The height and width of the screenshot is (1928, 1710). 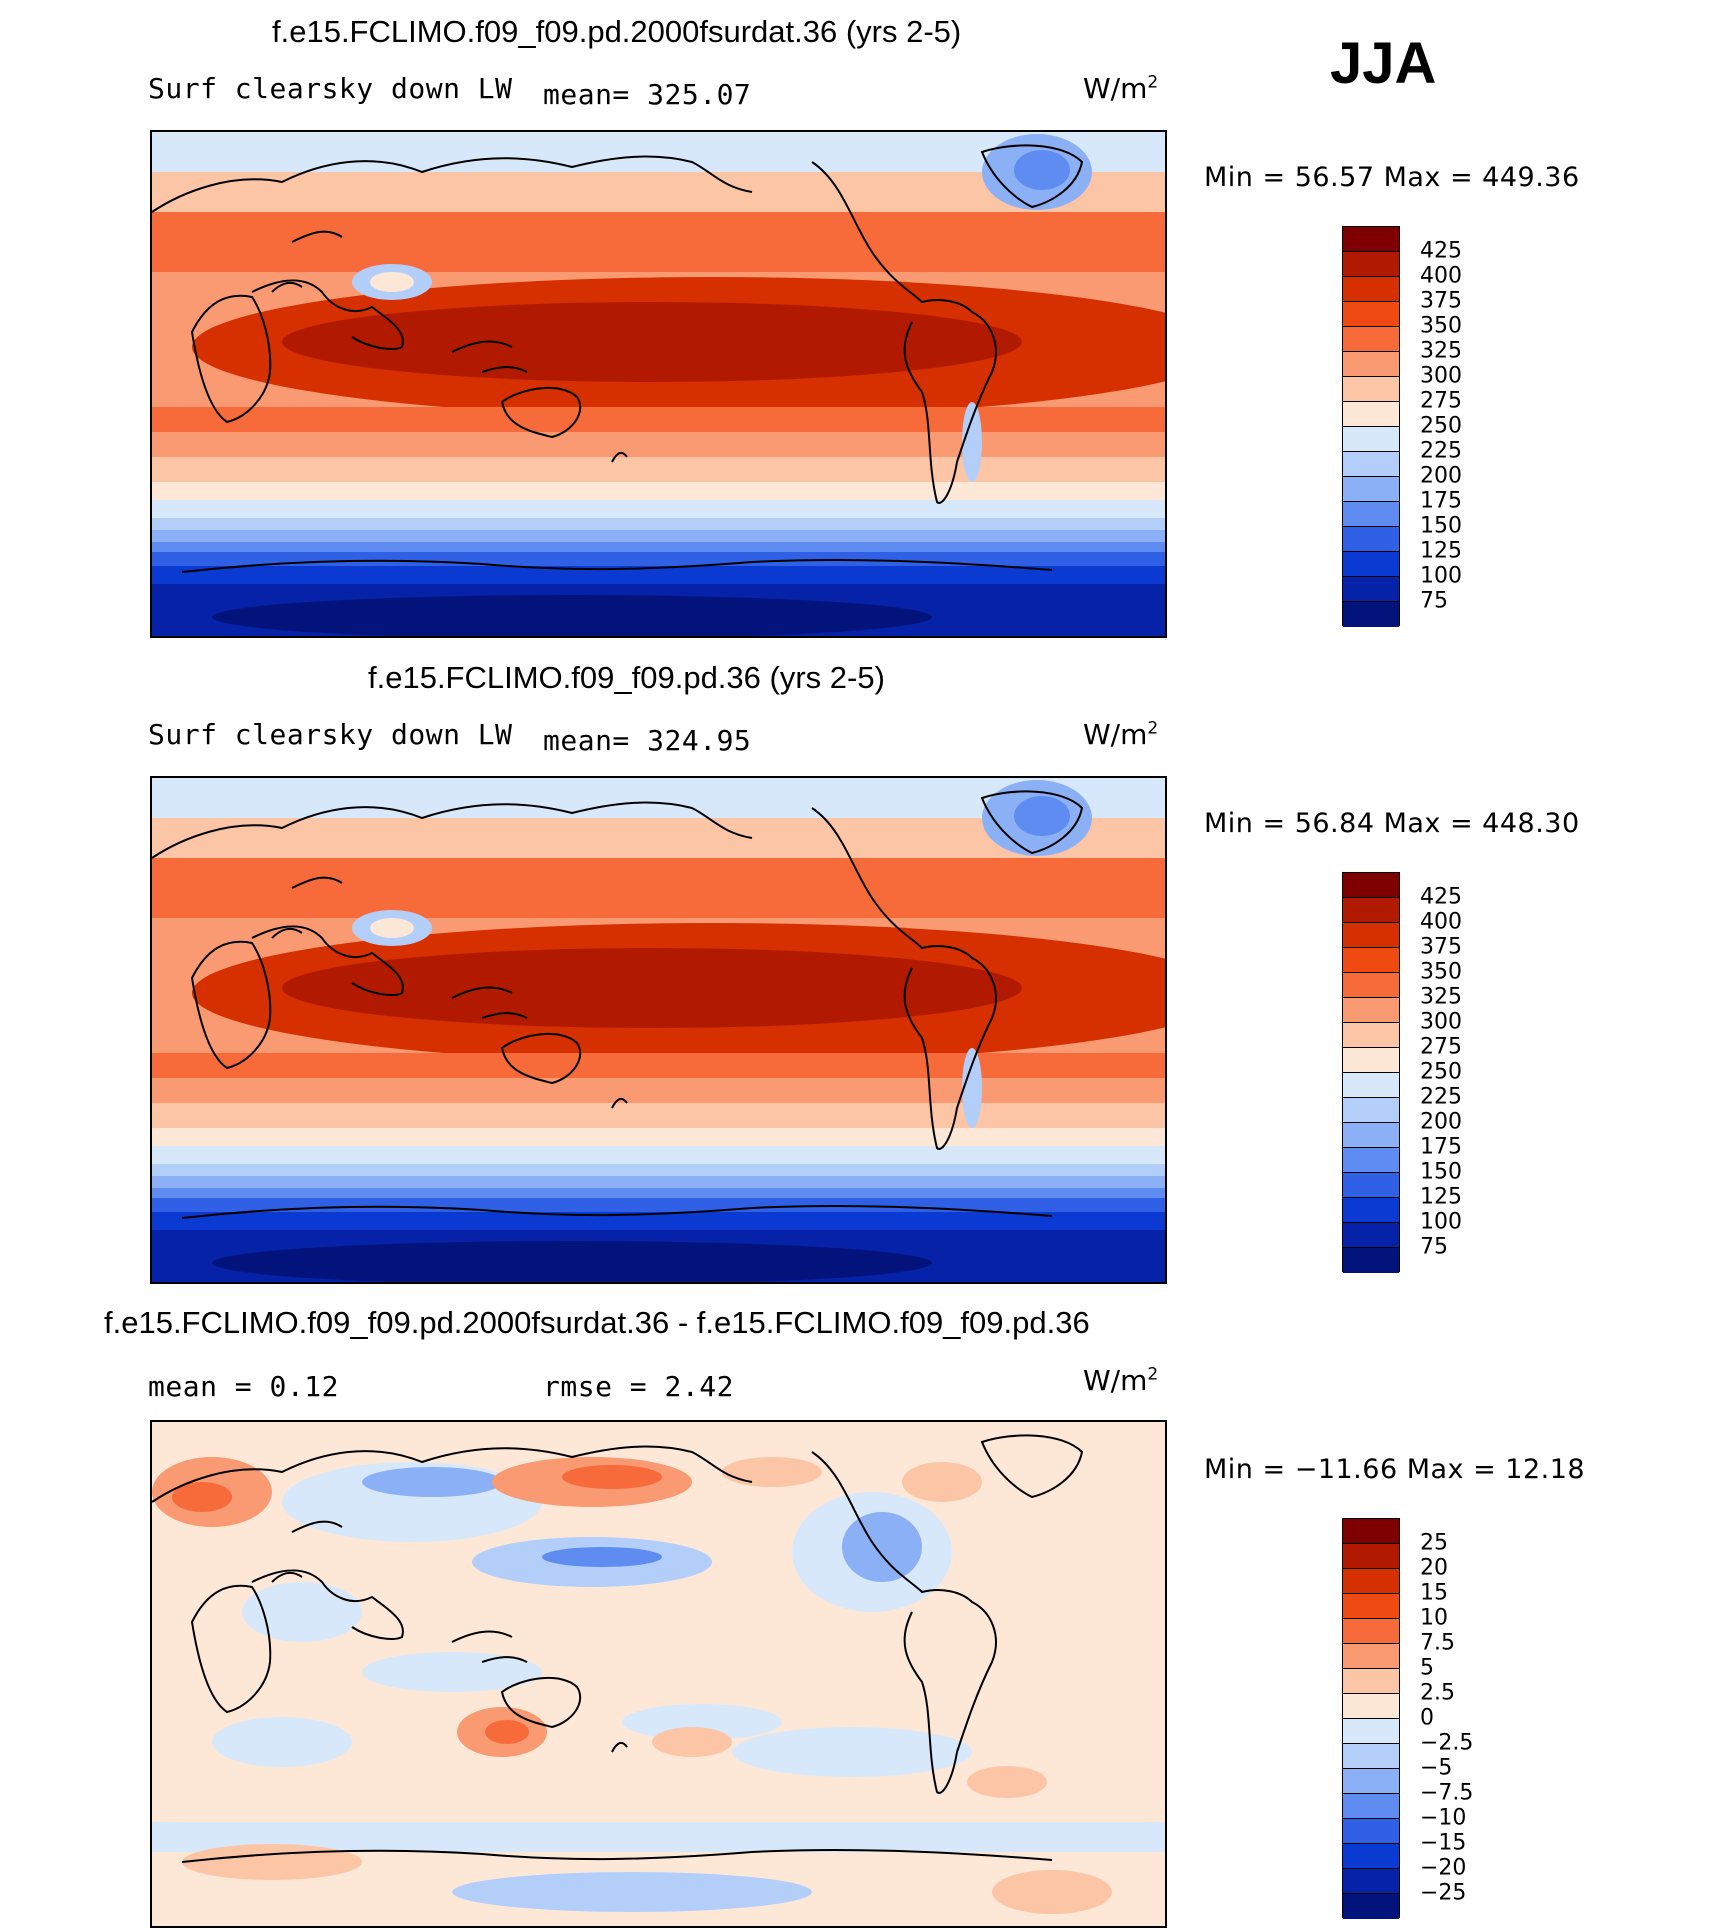 What do you see at coordinates (1434, 1543) in the screenshot?
I see `colorbar-label: 25` at bounding box center [1434, 1543].